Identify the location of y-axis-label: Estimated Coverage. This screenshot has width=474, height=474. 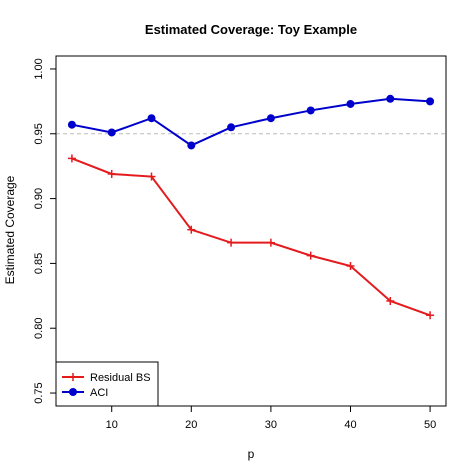
(10, 229).